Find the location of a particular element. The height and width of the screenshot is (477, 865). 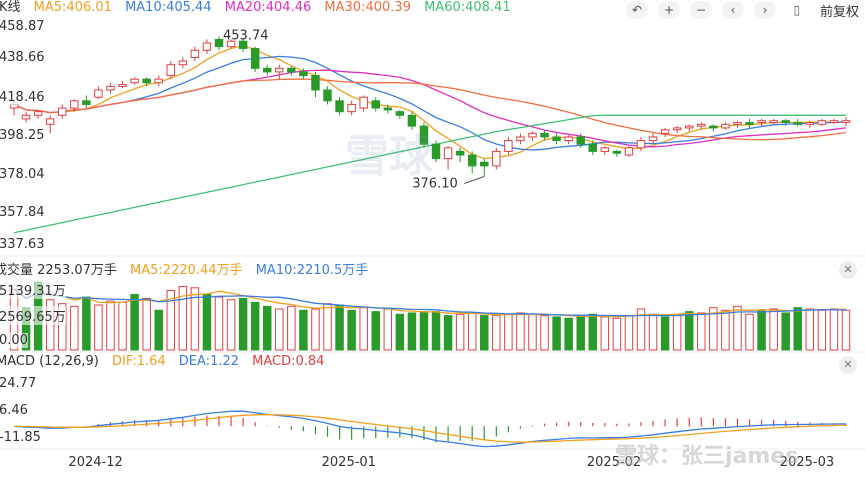

price-y-label: 398.25 is located at coordinates (22, 135).